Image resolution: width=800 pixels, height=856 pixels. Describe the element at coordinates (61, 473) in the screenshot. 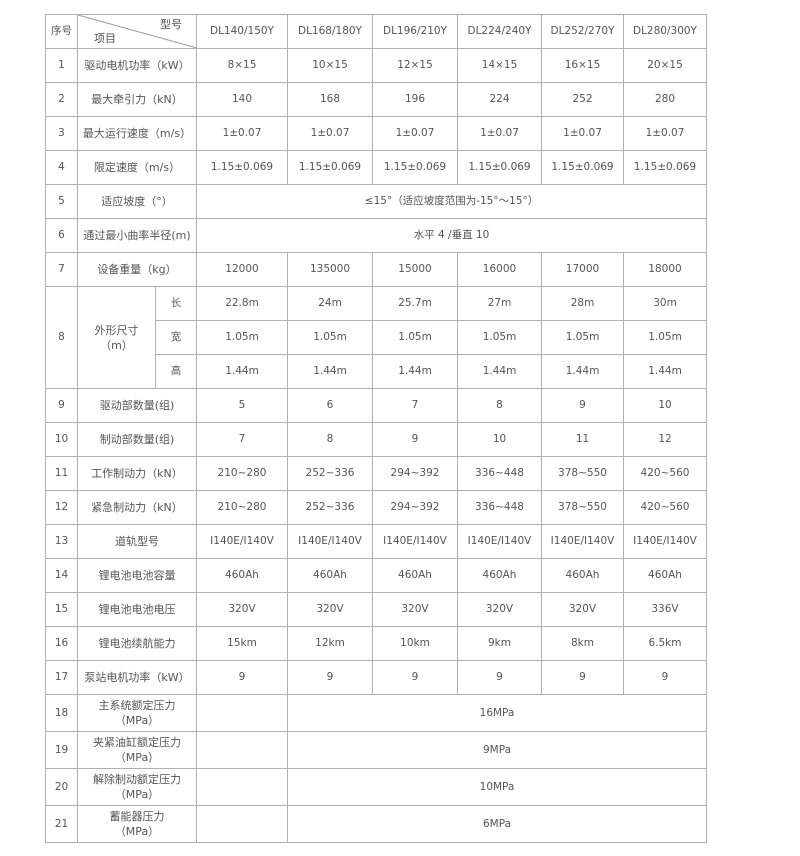

I see `row-number: 11` at that location.